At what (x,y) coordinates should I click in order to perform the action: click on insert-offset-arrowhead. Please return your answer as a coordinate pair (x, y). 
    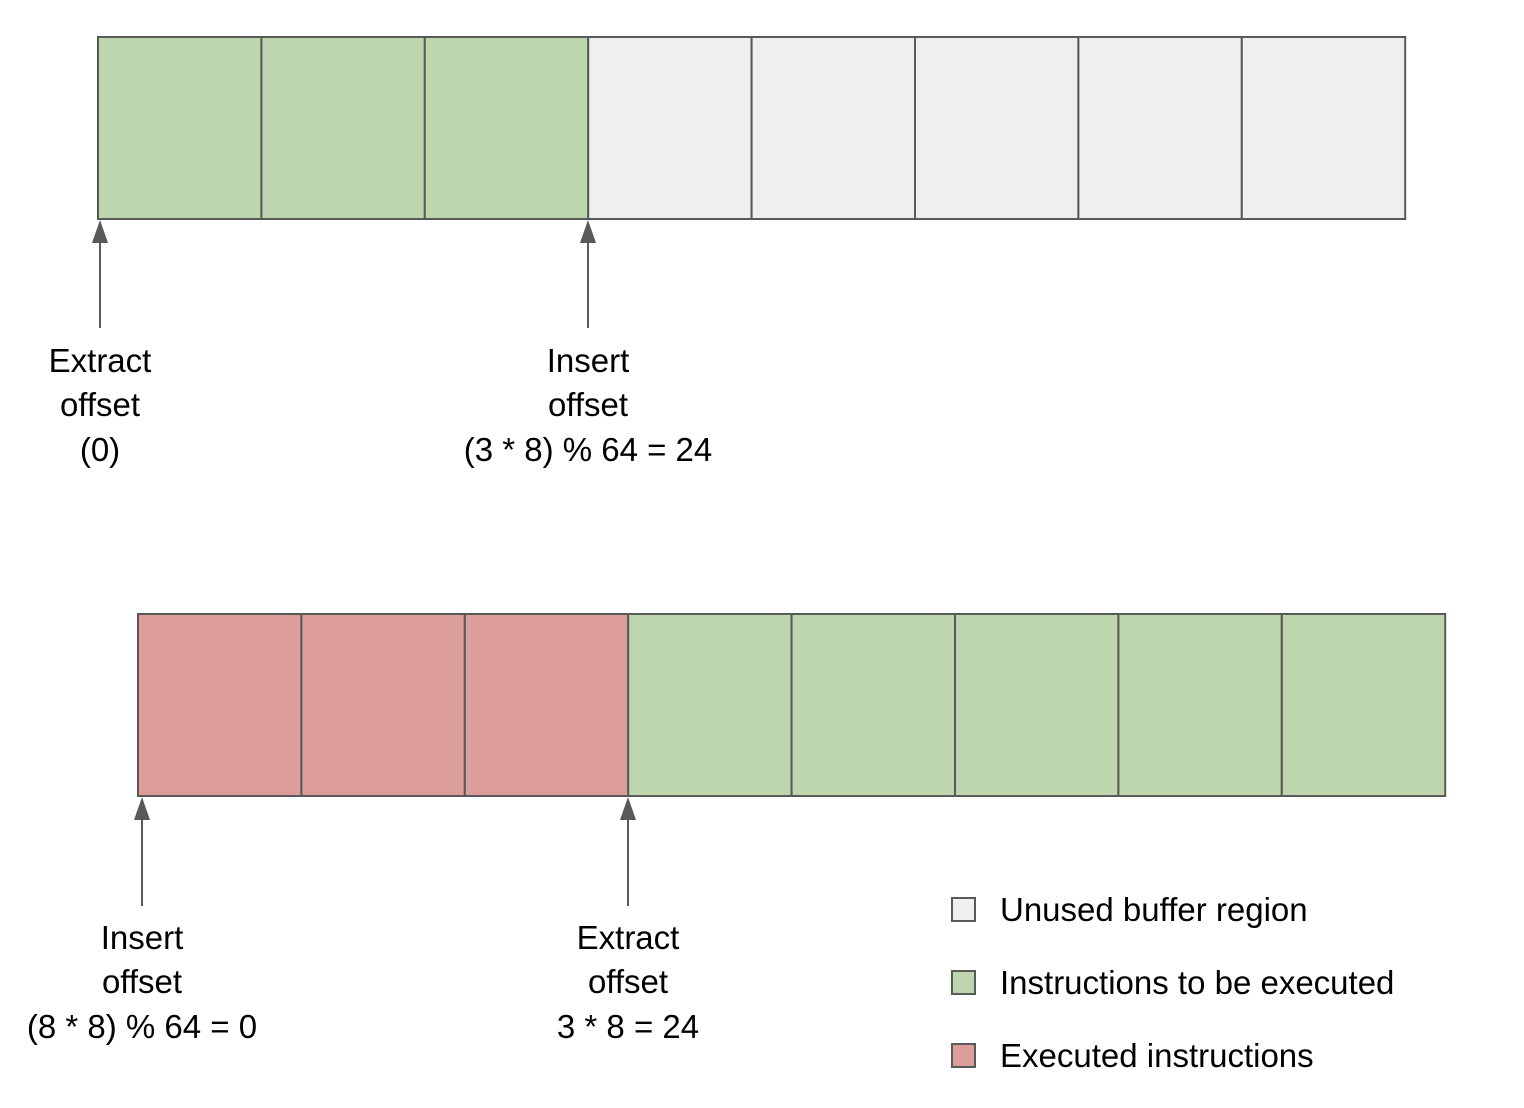
    Looking at the image, I should click on (588, 231).